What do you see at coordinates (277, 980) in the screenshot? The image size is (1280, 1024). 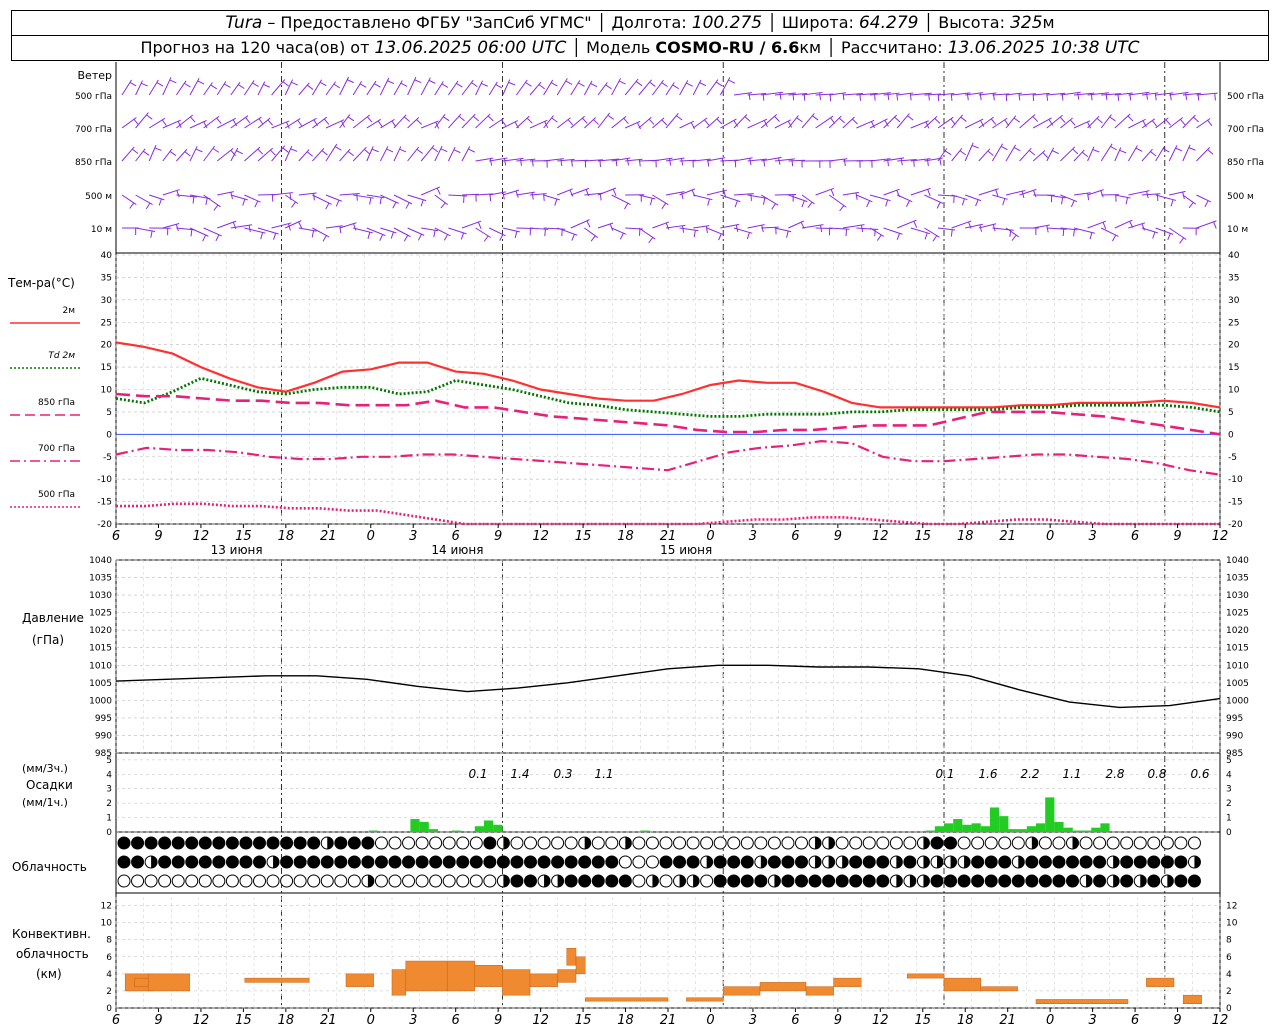 I see `conv-cloud-bar` at bounding box center [277, 980].